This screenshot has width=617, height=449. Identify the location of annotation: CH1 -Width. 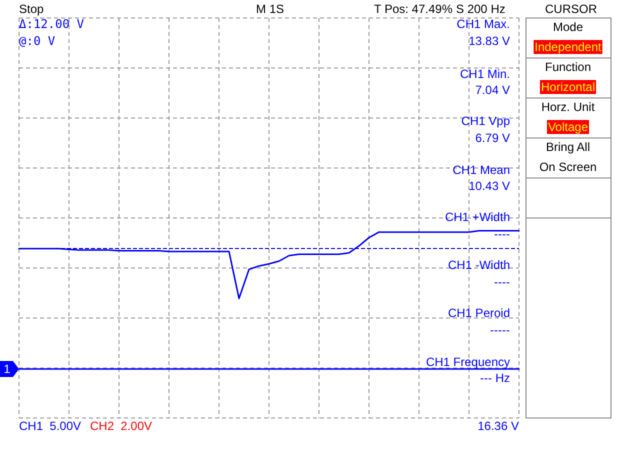
(479, 265).